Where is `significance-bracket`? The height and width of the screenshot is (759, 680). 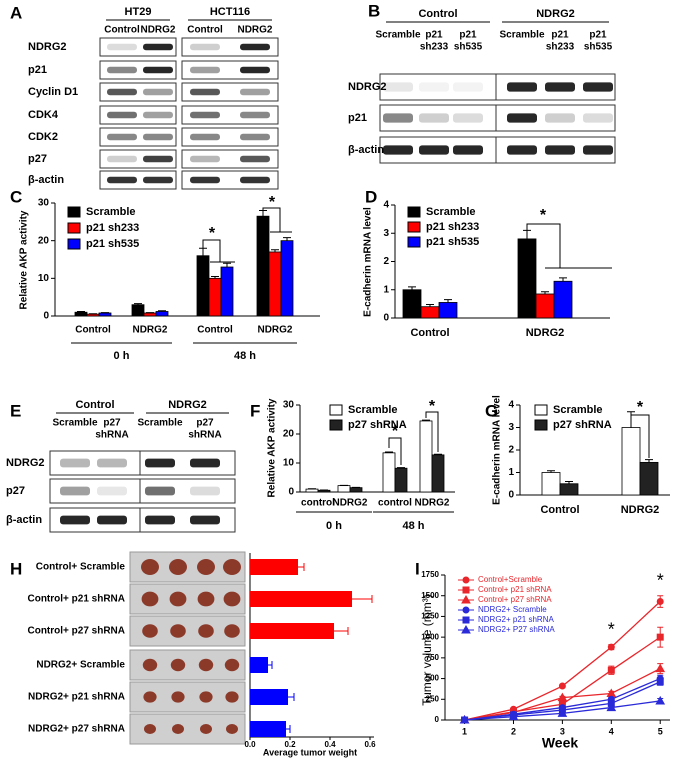 significance-bracket is located at coordinates (395, 451).